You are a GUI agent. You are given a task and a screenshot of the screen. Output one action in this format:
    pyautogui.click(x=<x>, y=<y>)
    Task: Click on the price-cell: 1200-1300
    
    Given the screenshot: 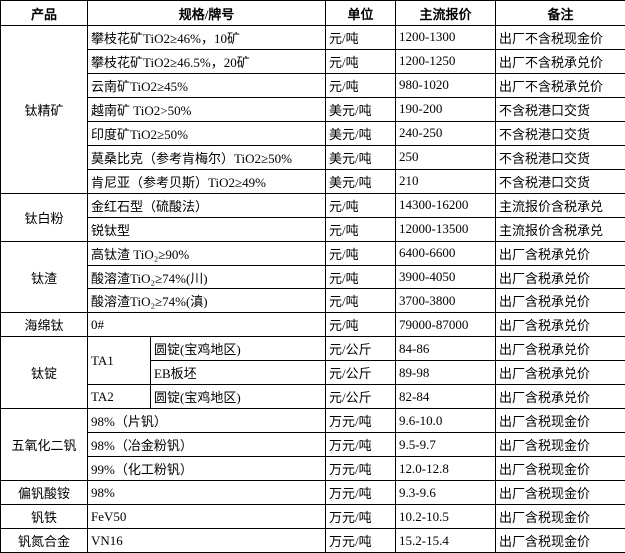 What is the action you would take?
    pyautogui.click(x=445, y=37)
    